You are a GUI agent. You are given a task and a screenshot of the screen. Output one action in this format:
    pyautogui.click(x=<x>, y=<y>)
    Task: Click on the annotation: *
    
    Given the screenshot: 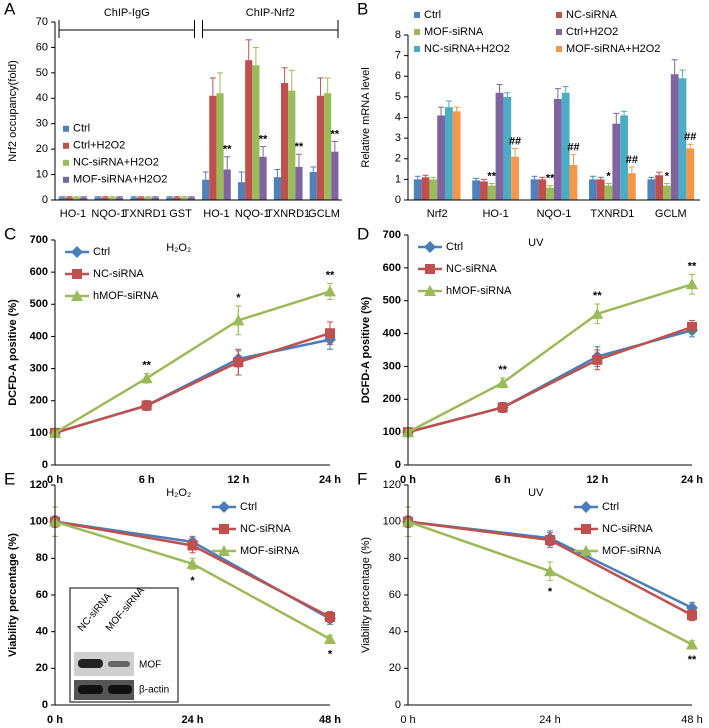 What is the action you would take?
    pyautogui.click(x=330, y=655)
    